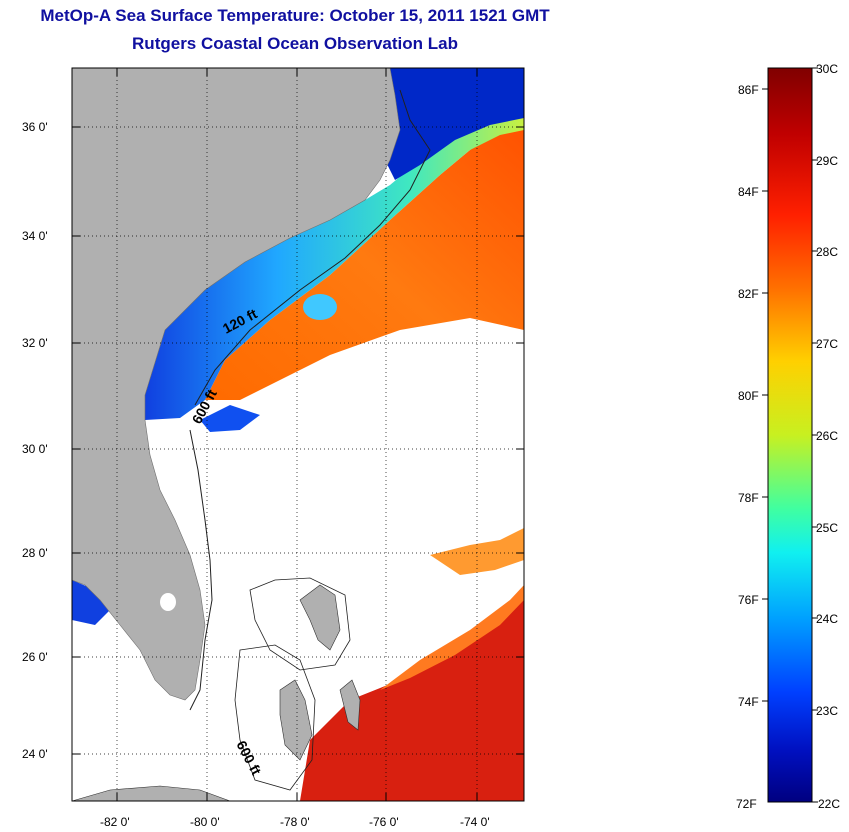 The image size is (849, 832). I want to click on colorbar-label-f: 86F, so click(748, 90).